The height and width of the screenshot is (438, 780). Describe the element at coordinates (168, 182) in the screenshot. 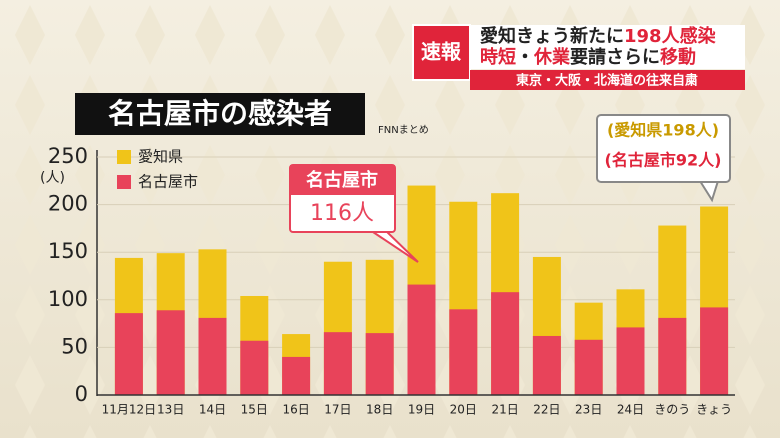

I see `legend-label: 名古屋市` at that location.